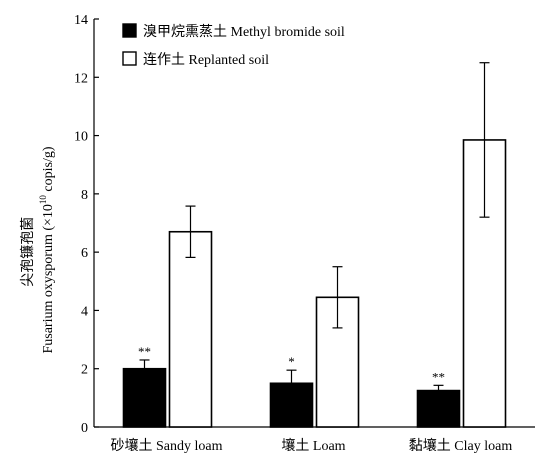 The image size is (540, 464). What do you see at coordinates (27, 252) in the screenshot?
I see `y-axis-title-chinese: 尖孢镰孢菌` at bounding box center [27, 252].